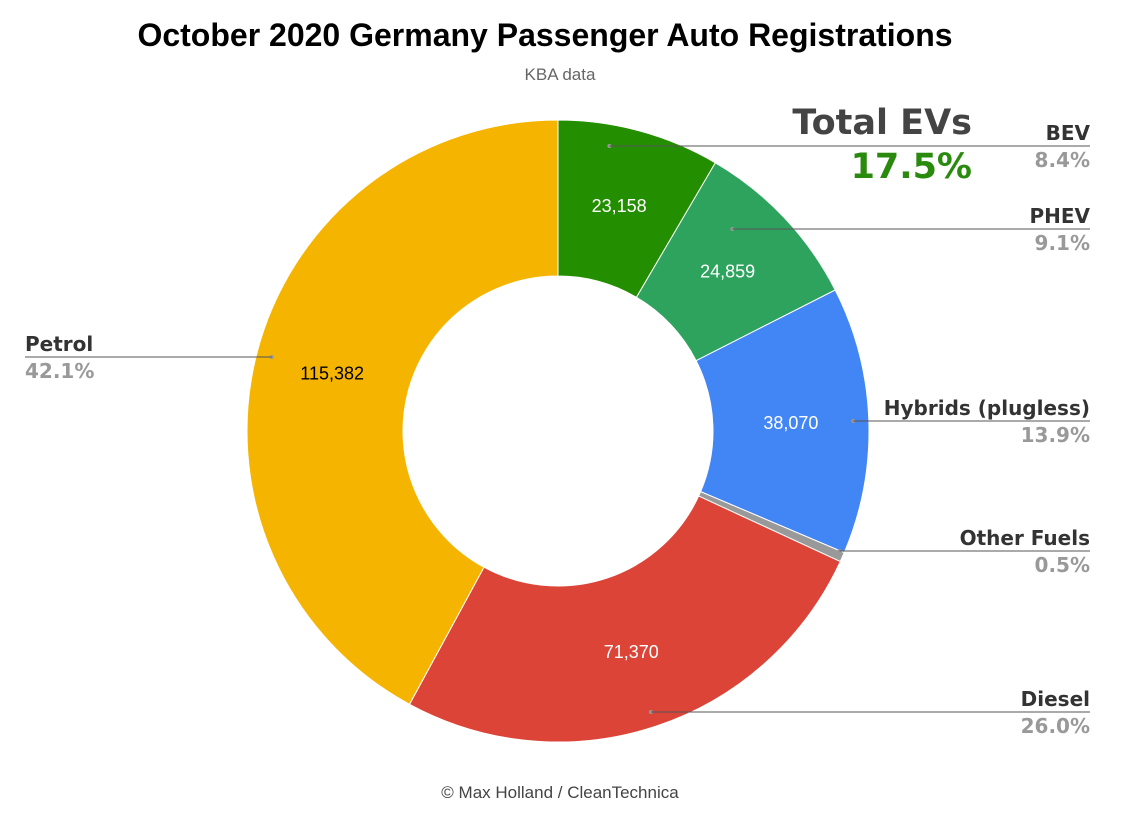  I want to click on slice-value-bev: 23,158, so click(619, 206).